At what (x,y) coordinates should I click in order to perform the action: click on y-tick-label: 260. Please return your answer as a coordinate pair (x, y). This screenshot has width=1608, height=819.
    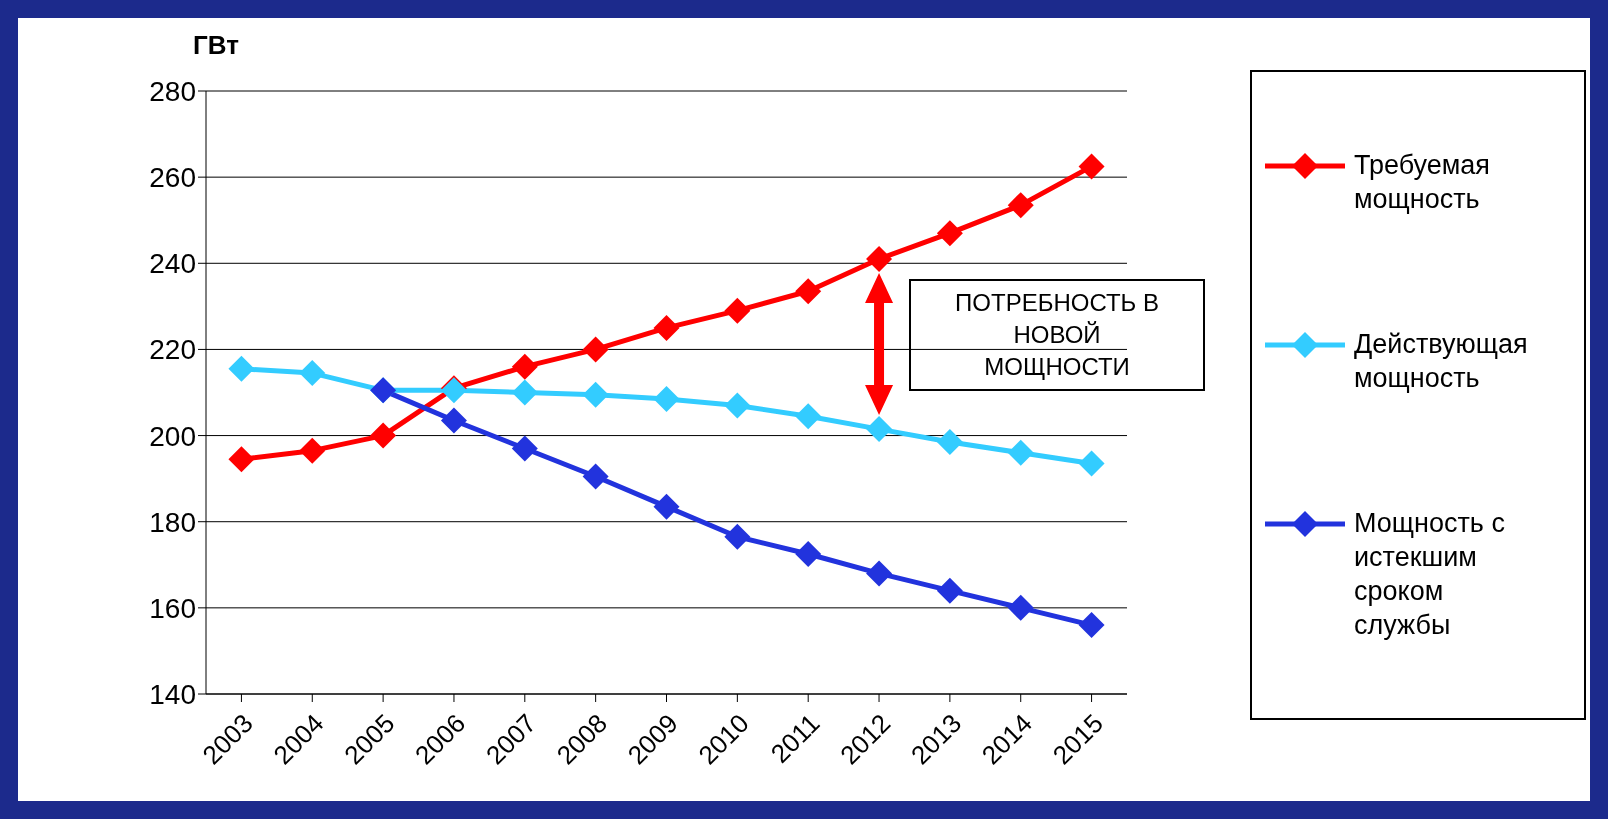
    Looking at the image, I should click on (172, 178).